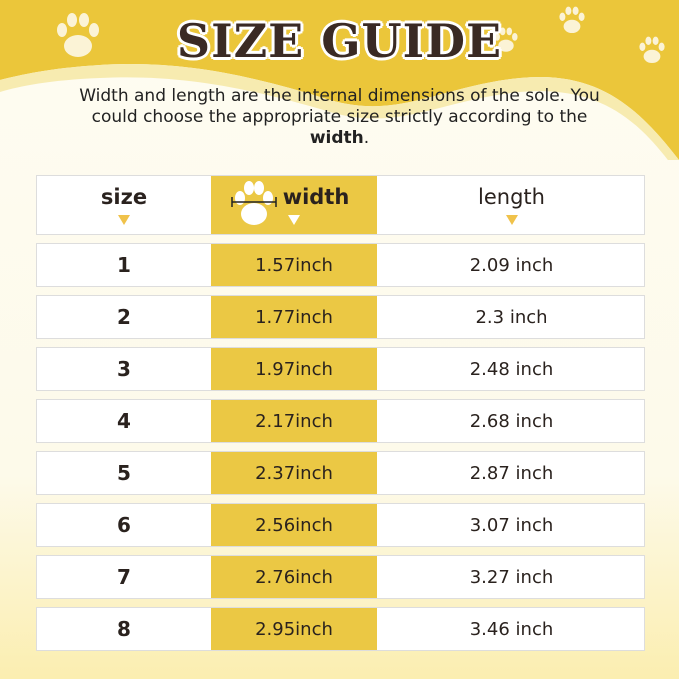 The width and height of the screenshot is (679, 679). Describe the element at coordinates (254, 203) in the screenshot. I see `paw-width-icon` at that location.